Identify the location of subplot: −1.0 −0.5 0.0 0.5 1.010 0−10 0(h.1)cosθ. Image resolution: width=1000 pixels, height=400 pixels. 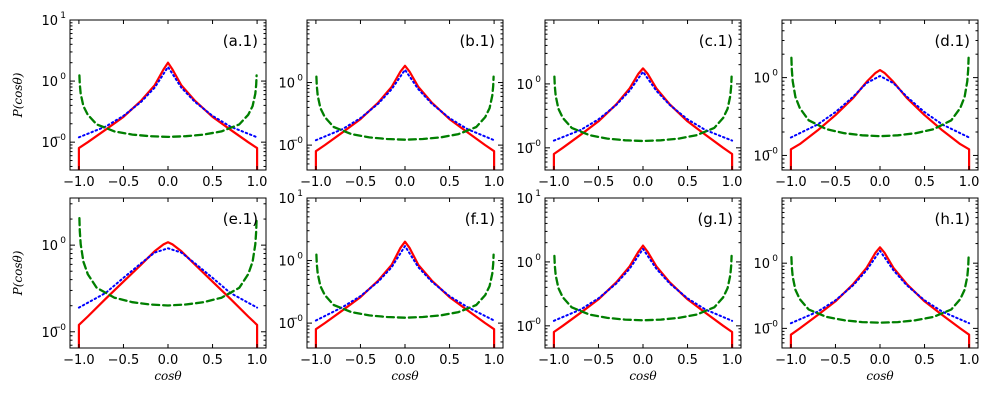
(866, 290).